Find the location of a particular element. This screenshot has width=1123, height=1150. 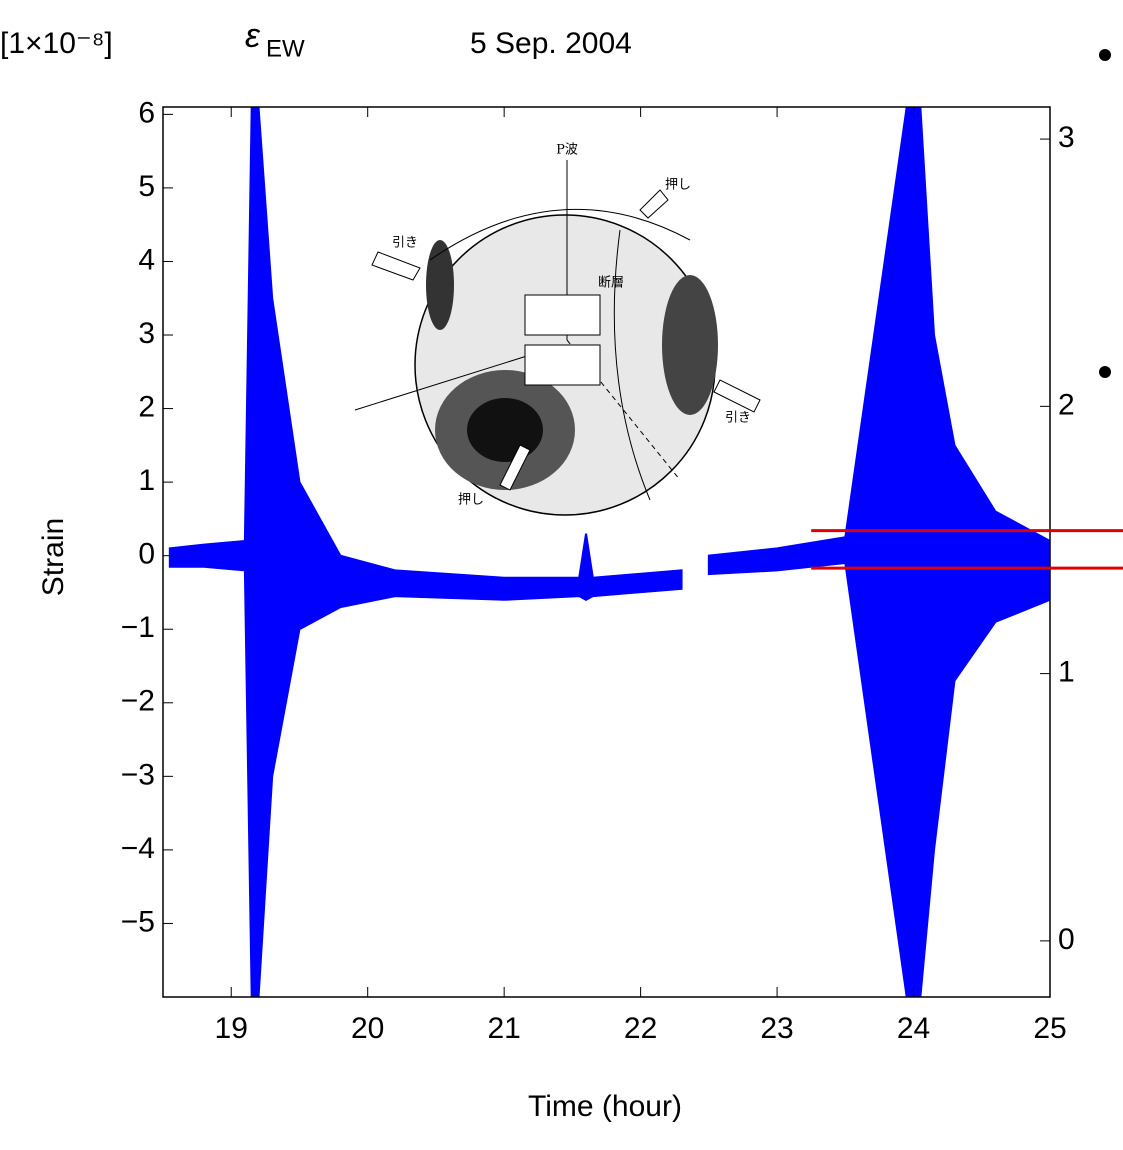

x-tick-label: 21 is located at coordinates (503, 1028).